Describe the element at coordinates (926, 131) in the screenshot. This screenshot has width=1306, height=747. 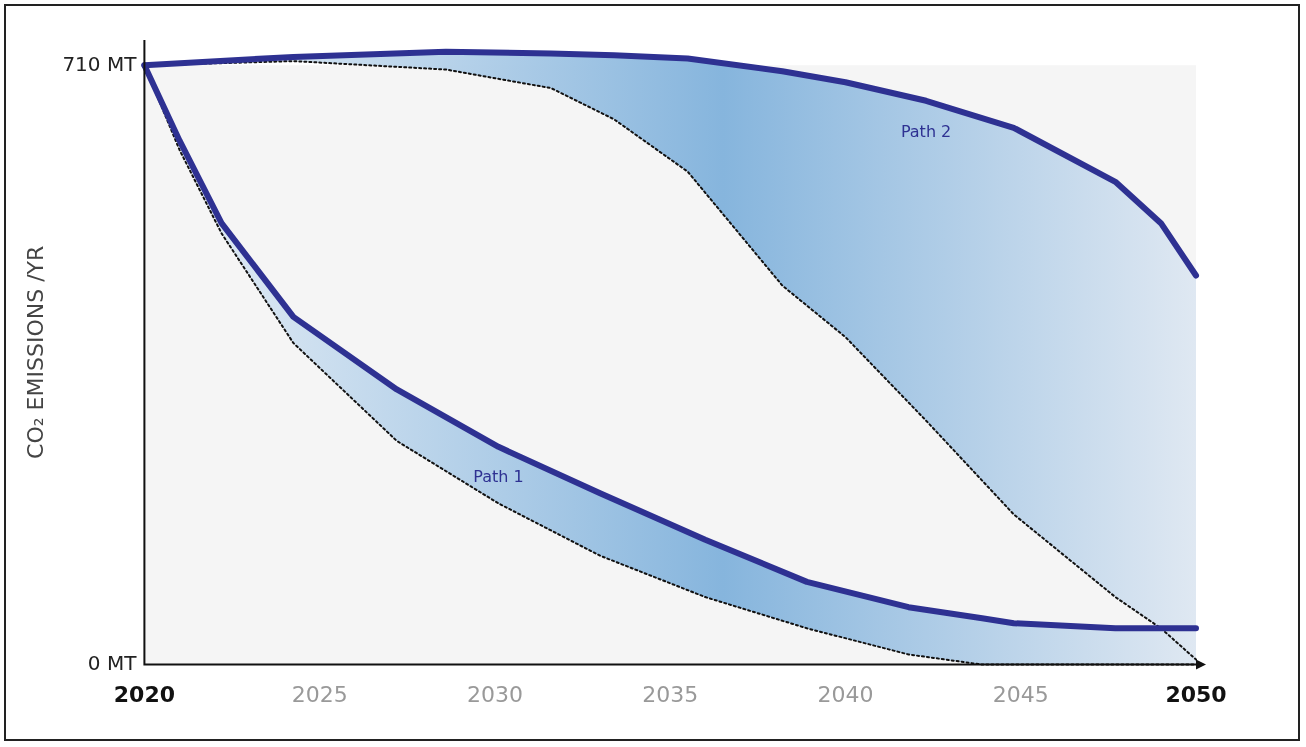
I see `series-label: Path 2` at that location.